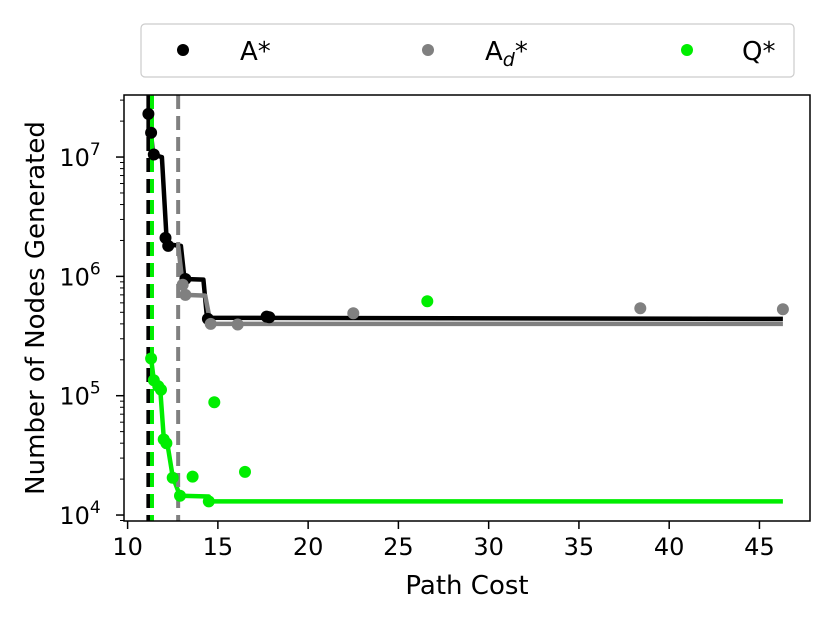 This screenshot has width=830, height=623. What do you see at coordinates (255, 52) in the screenshot?
I see `legend-label: A*` at bounding box center [255, 52].